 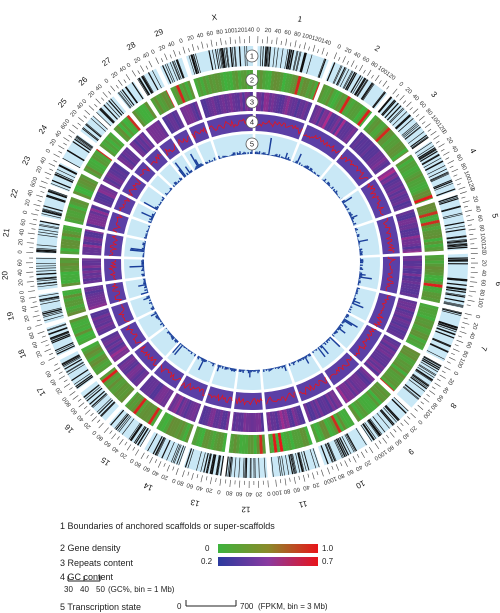 I want to click on axis-tick-label: 20, so click(x=449, y=140).